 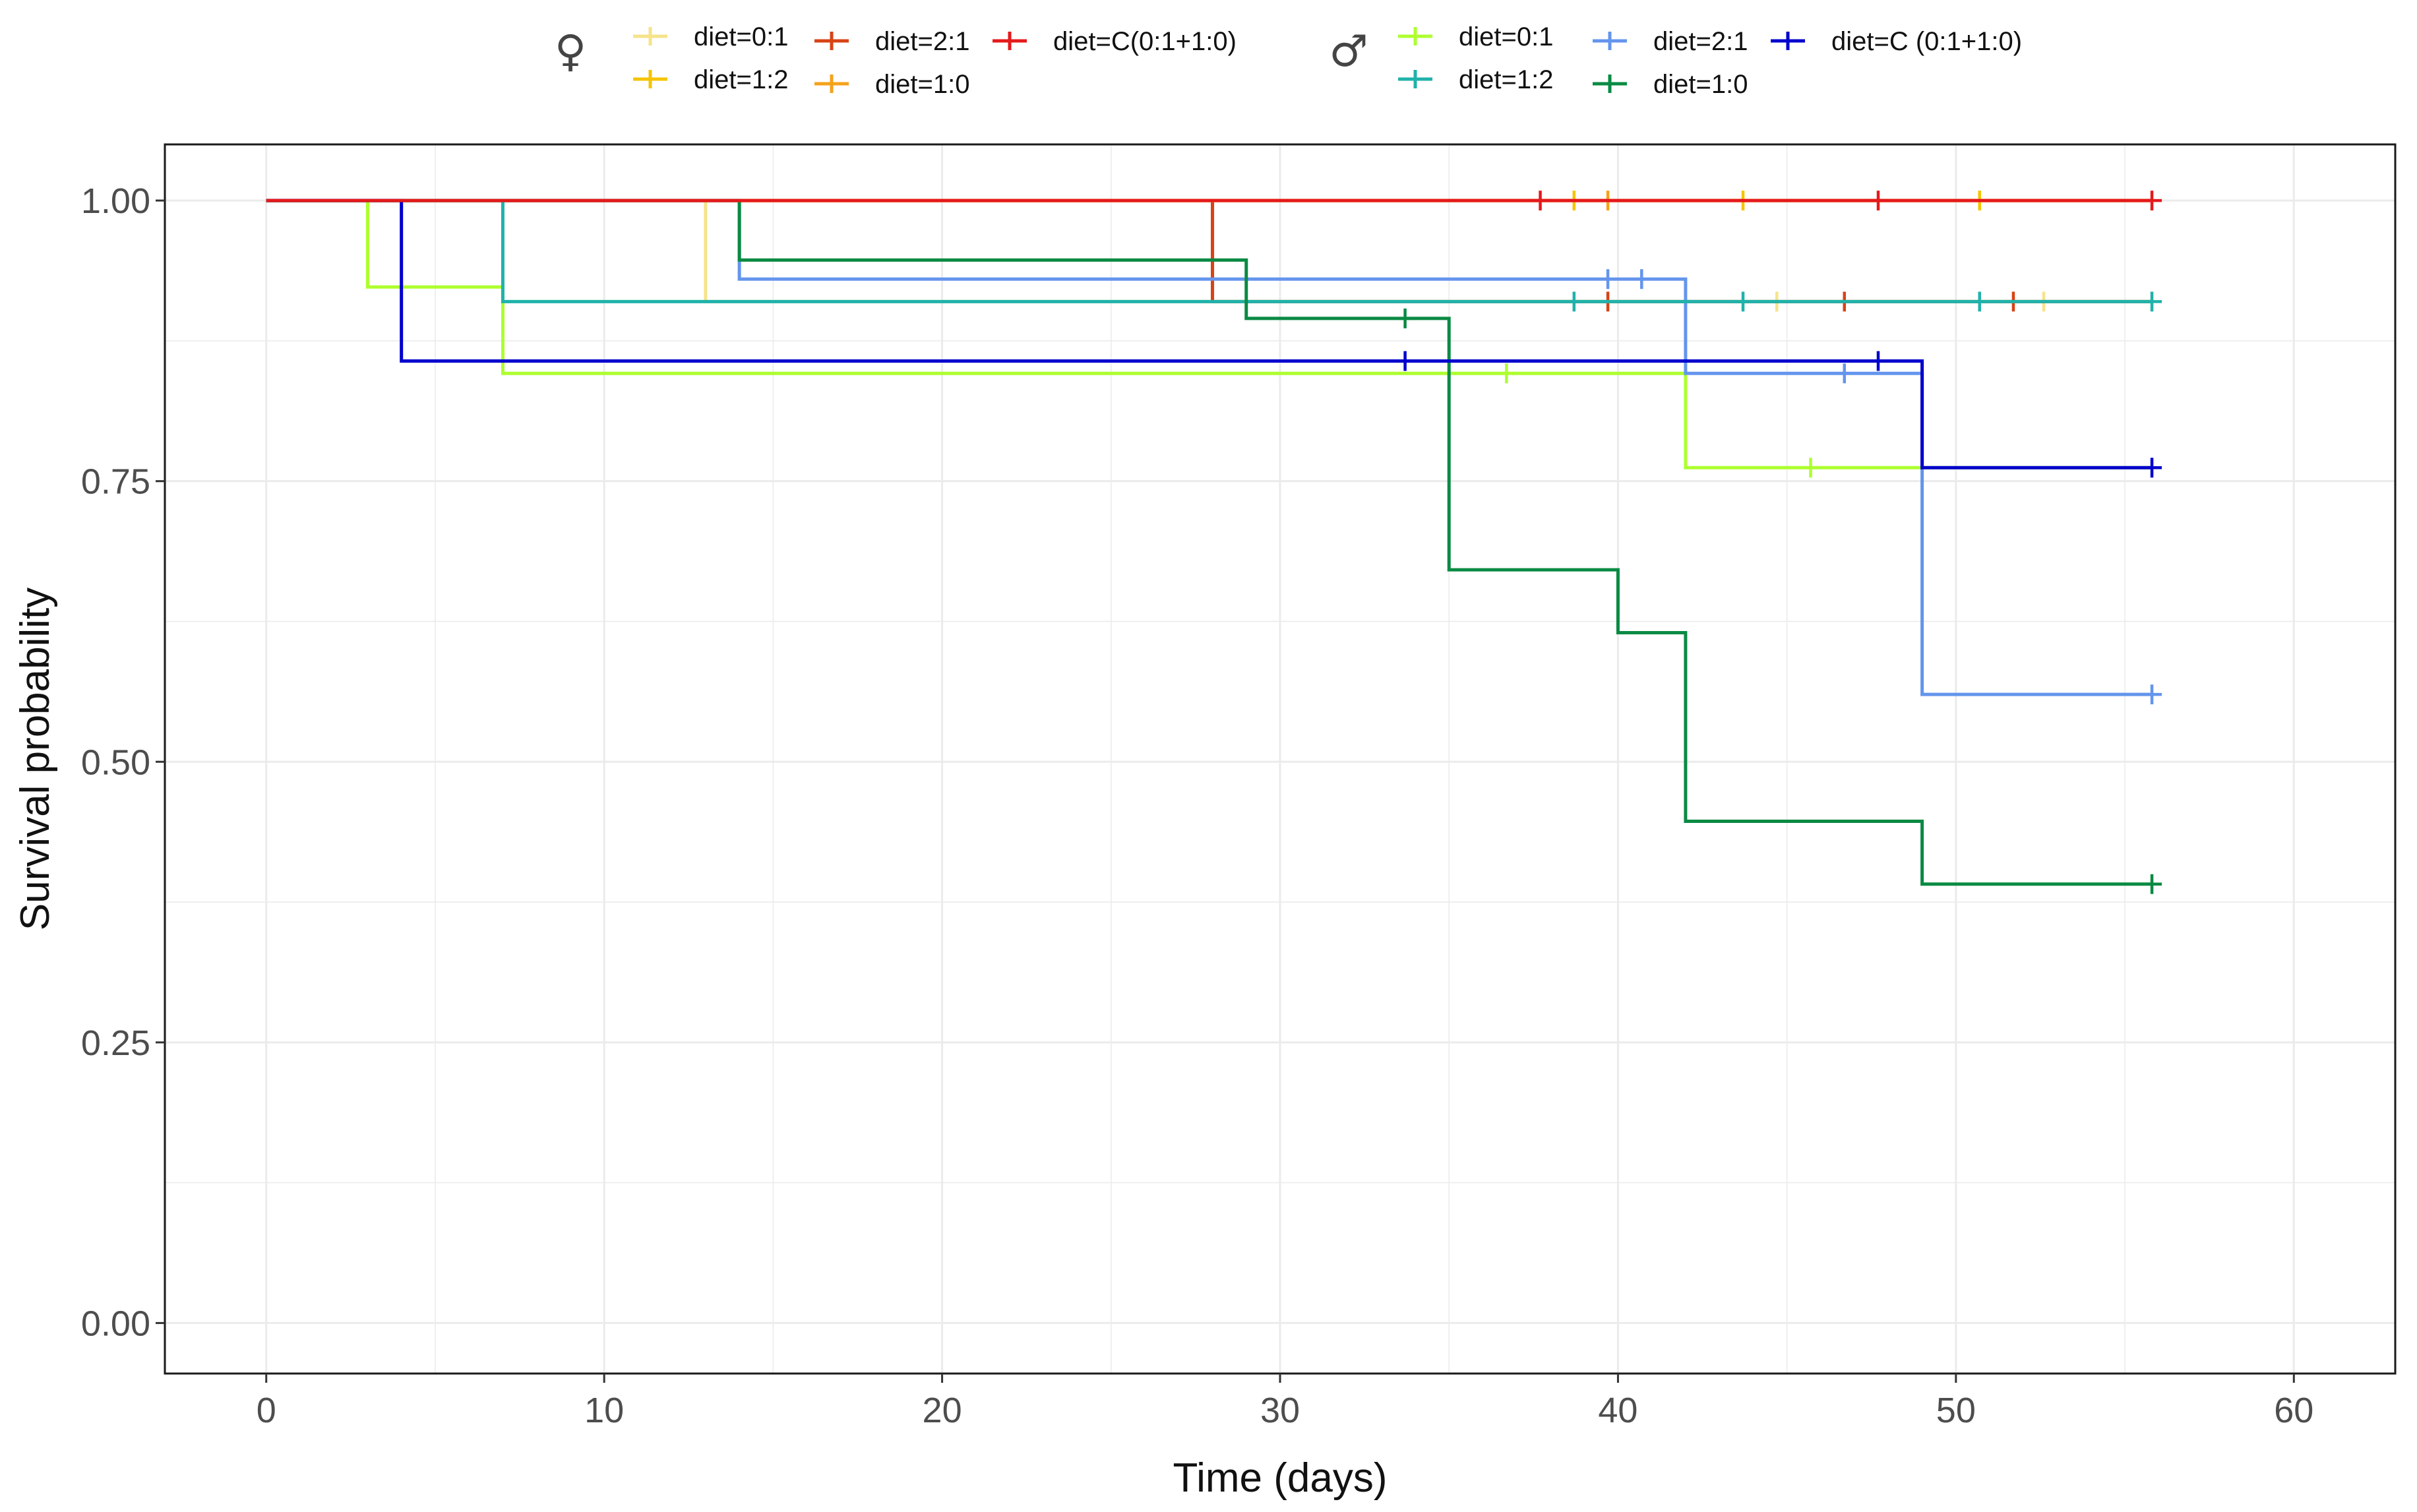 What do you see at coordinates (570, 51) in the screenshot?
I see `legend-female-symbol: ♀` at bounding box center [570, 51].